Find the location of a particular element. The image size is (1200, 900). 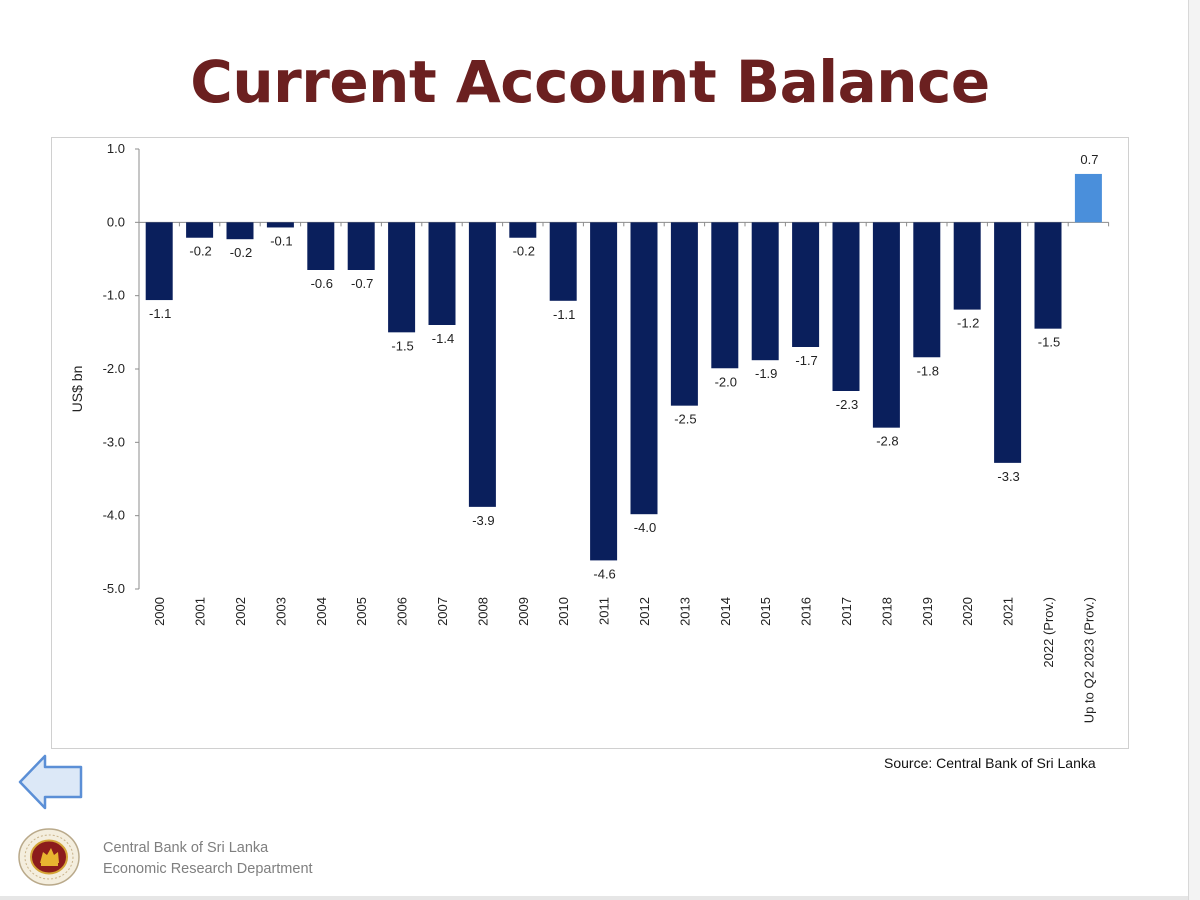

x-tick-label: Up to Q2 2023 (Prov.) is located at coordinates (1088, 660).